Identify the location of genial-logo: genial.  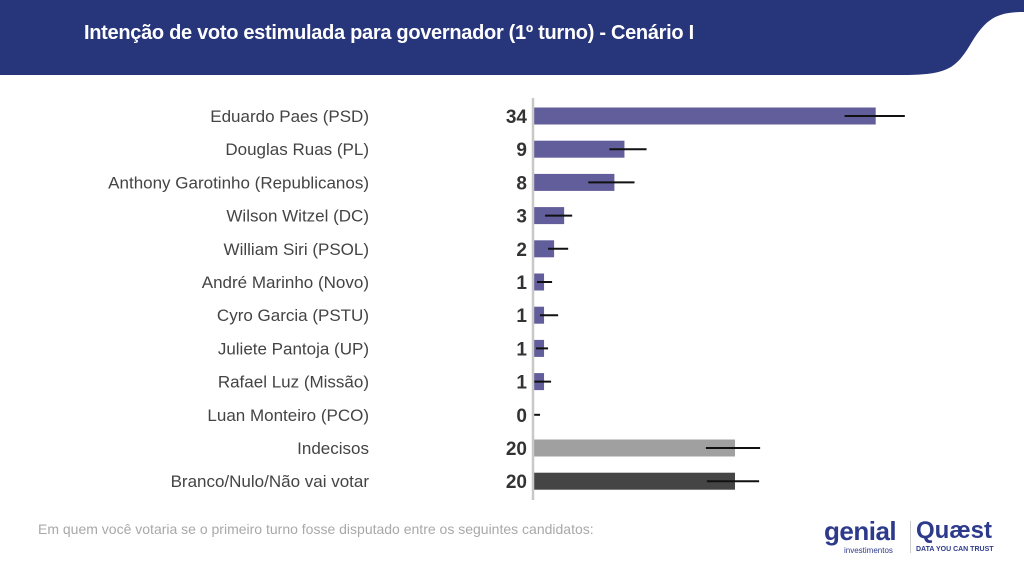
(860, 531).